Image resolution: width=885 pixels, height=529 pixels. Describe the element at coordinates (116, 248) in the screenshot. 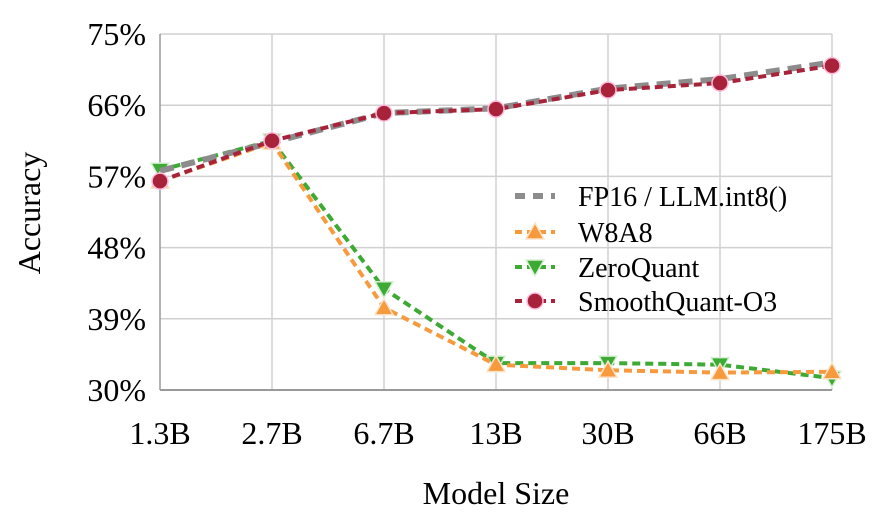

I see `y-tick-label: 48%` at that location.